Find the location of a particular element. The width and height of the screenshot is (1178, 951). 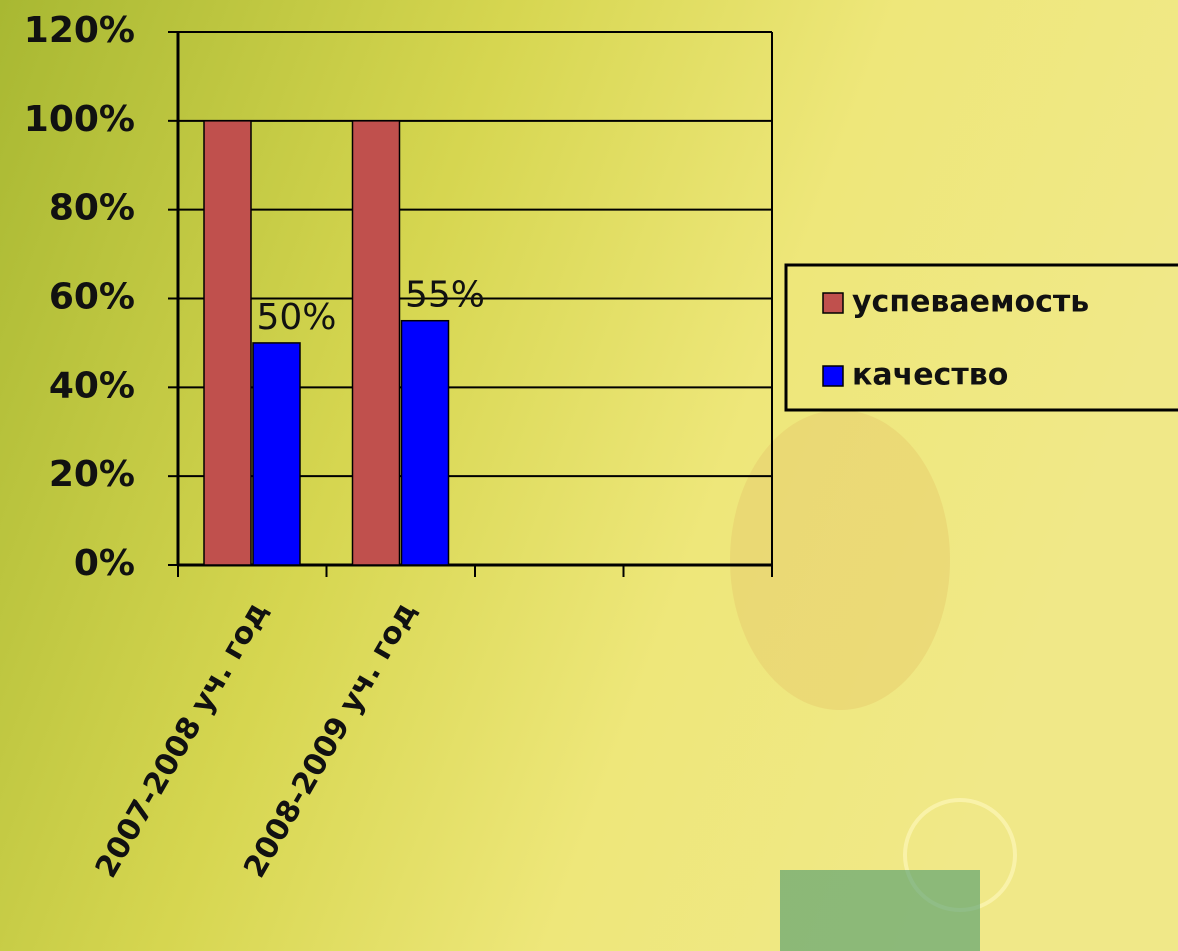

y-tick-label: 120% is located at coordinates (79, 30).